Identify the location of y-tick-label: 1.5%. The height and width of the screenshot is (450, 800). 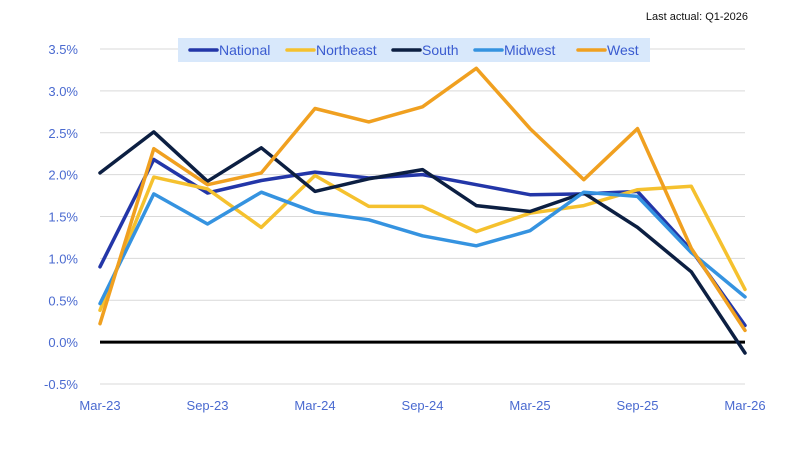
(63, 217).